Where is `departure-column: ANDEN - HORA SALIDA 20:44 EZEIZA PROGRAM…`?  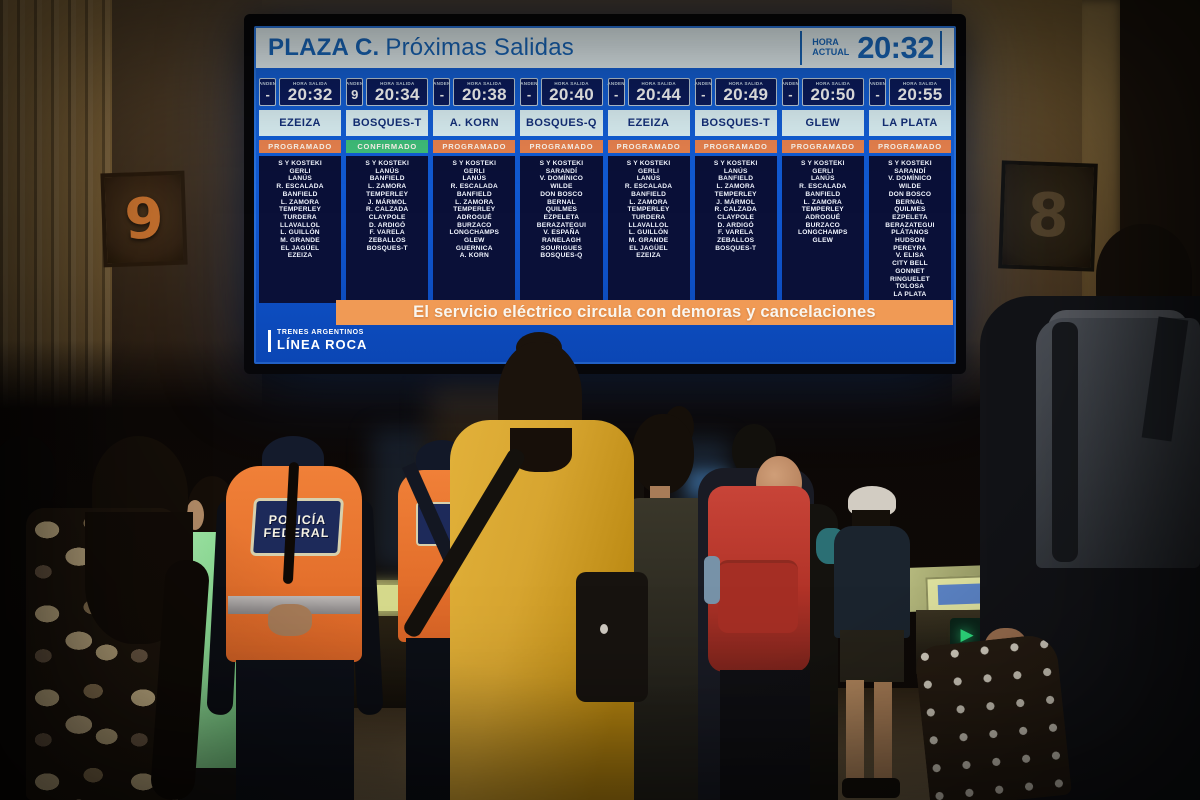 departure-column: ANDEN - HORA SALIDA 20:44 EZEIZA PROGRAM… is located at coordinates (648, 190).